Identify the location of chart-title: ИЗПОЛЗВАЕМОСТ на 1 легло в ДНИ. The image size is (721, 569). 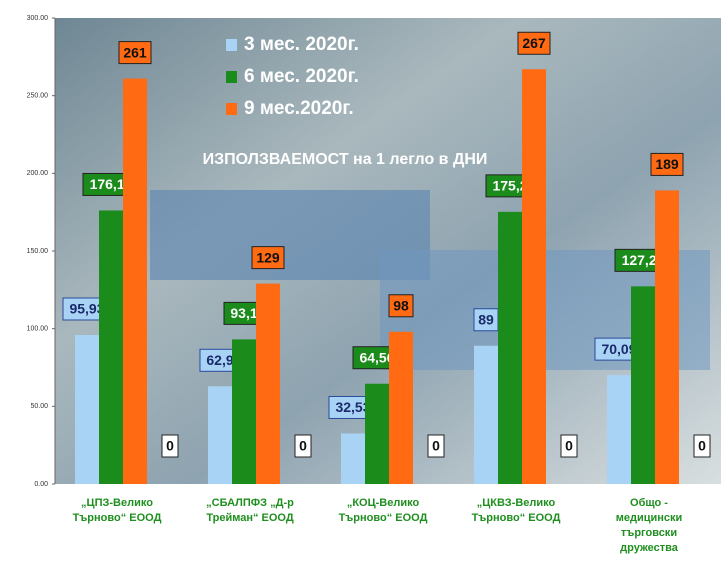
(345, 159).